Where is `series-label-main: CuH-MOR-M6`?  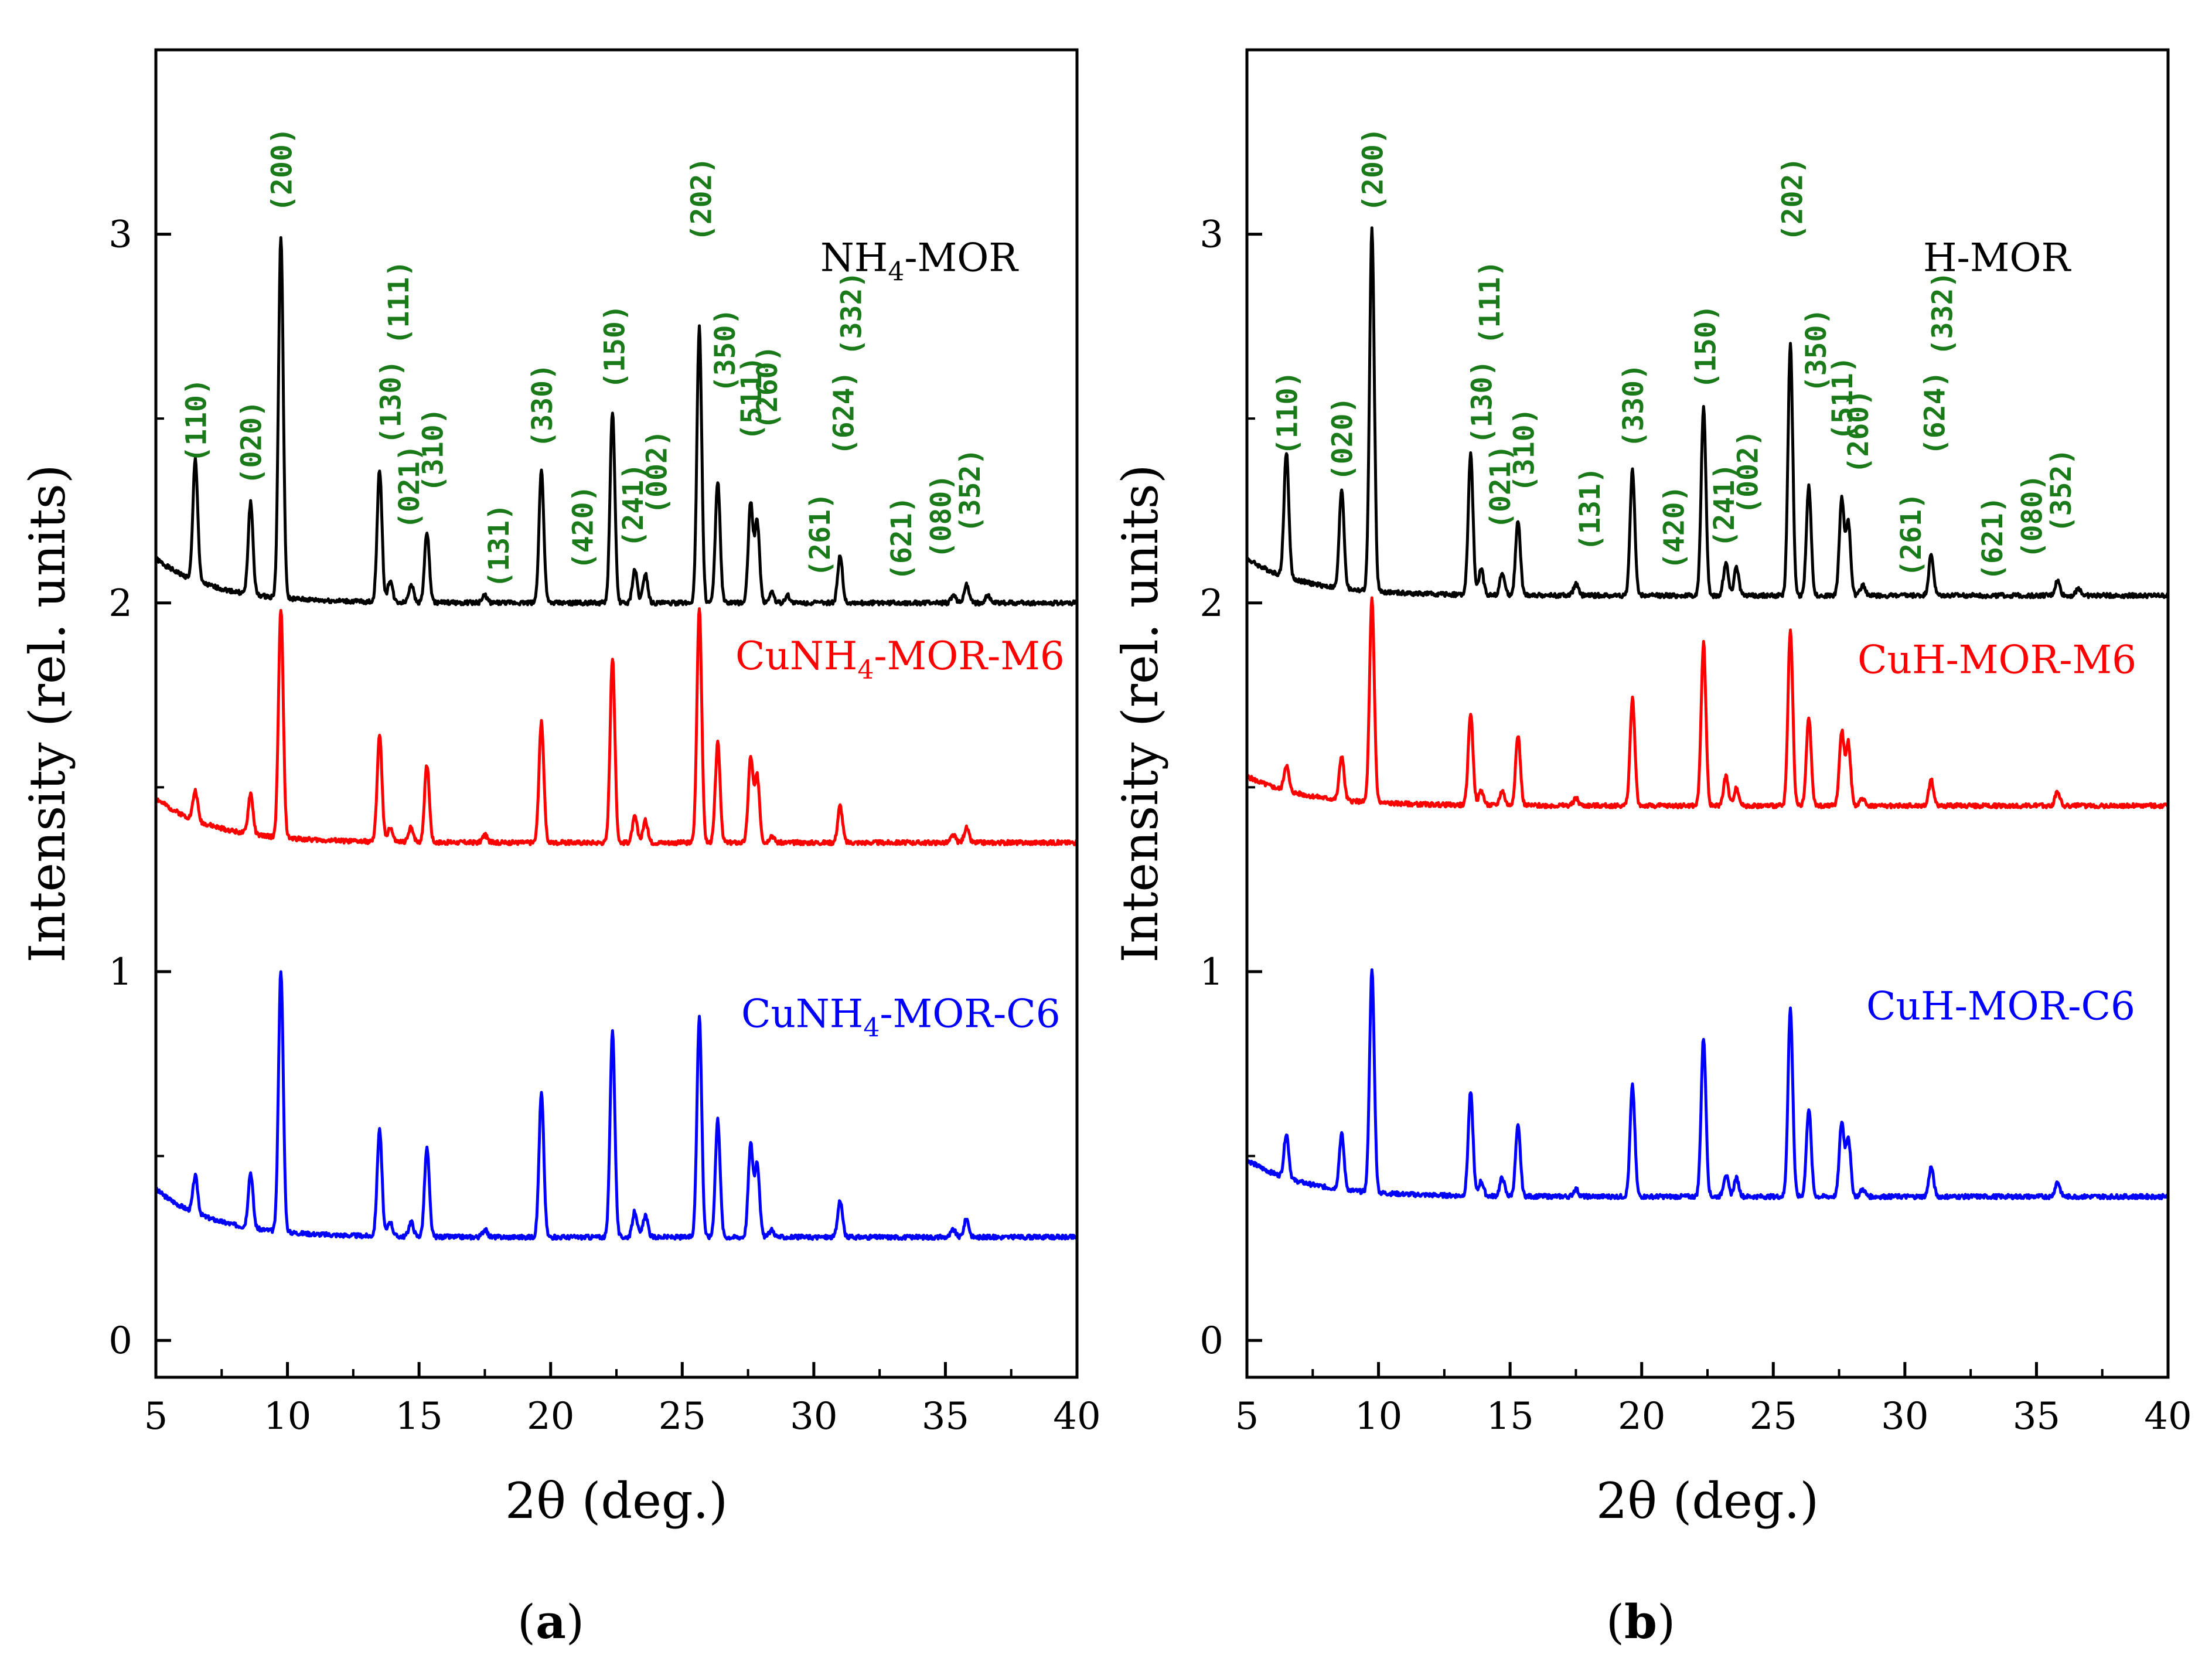
series-label-main: CuH-MOR-M6 is located at coordinates (1996, 659).